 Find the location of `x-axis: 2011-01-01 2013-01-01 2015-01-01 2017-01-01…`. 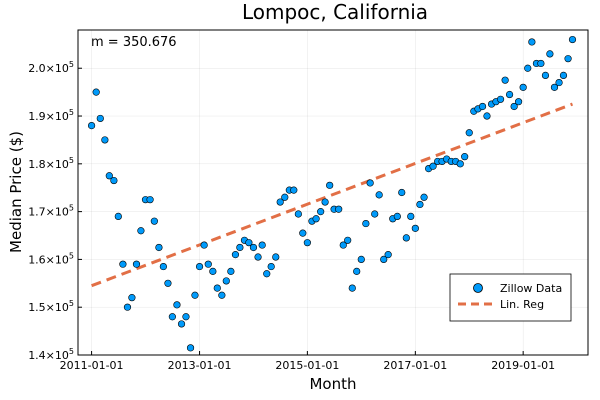

x-axis: 2011-01-01 2013-01-01 2015-01-01 2017-01-01… is located at coordinates (307, 361).